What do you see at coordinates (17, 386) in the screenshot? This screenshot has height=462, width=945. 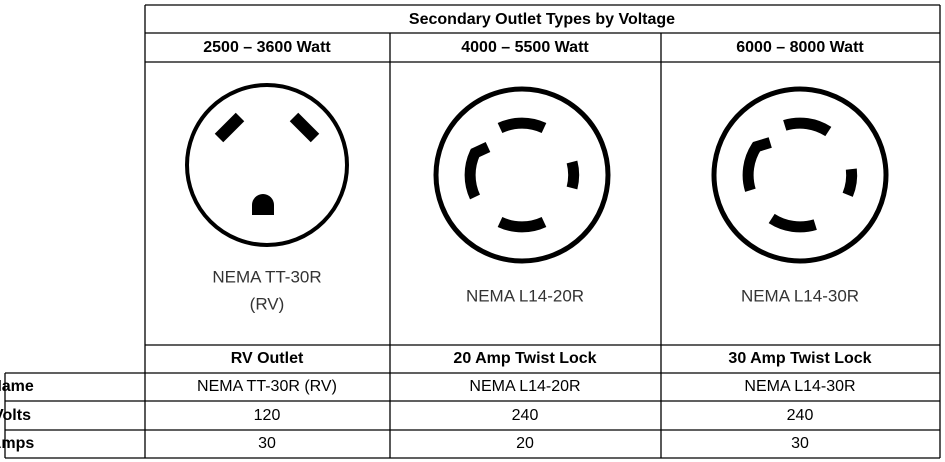 I see `row-label: Name` at bounding box center [17, 386].